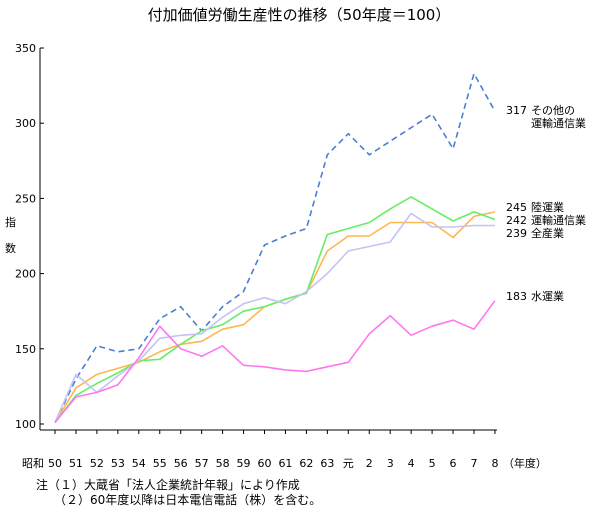 The height and width of the screenshot is (513, 598). Describe the element at coordinates (553, 110) in the screenshot. I see `series-label: その他の` at that location.